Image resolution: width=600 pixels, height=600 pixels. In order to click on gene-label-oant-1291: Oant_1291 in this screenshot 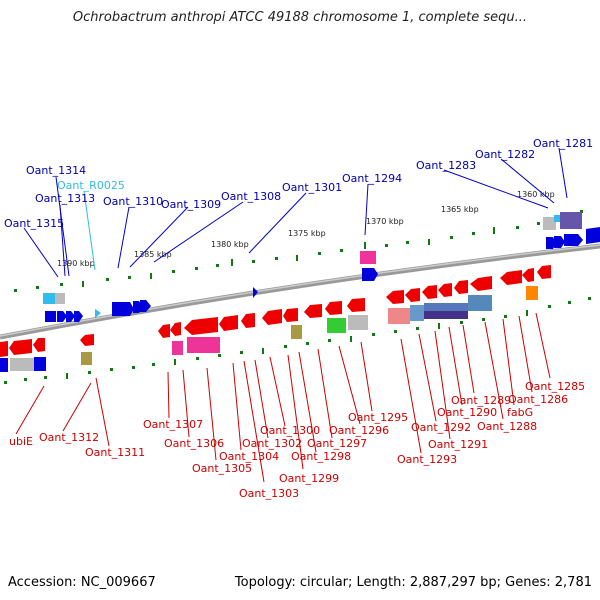, I will do `click(458, 444)`.